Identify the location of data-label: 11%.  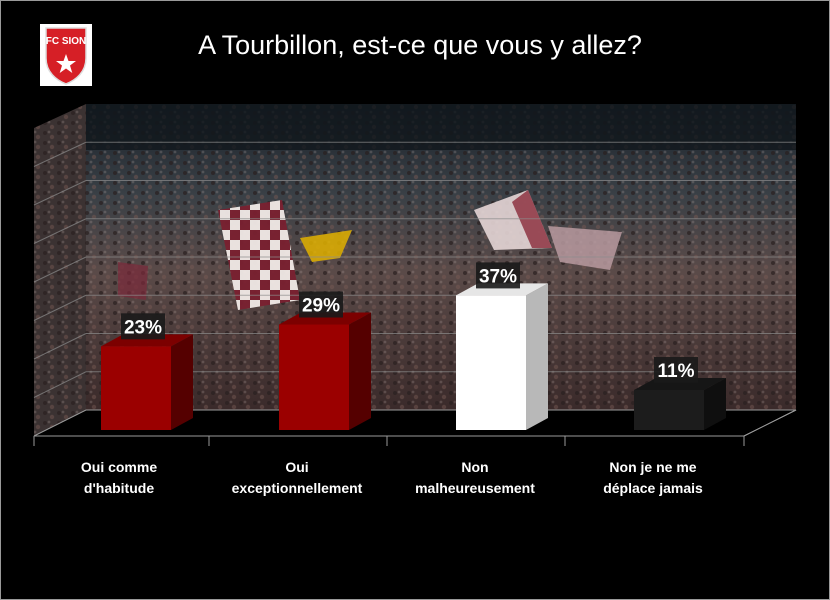
(676, 371).